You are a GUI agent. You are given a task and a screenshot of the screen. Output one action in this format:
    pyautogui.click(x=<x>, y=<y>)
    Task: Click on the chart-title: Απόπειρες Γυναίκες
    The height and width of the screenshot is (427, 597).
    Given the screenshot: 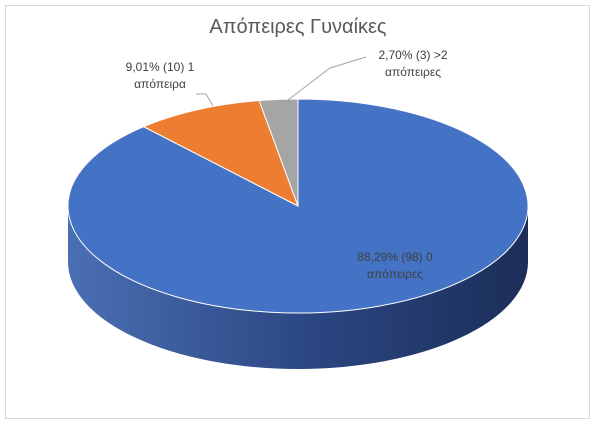 What is the action you would take?
    pyautogui.click(x=298, y=27)
    